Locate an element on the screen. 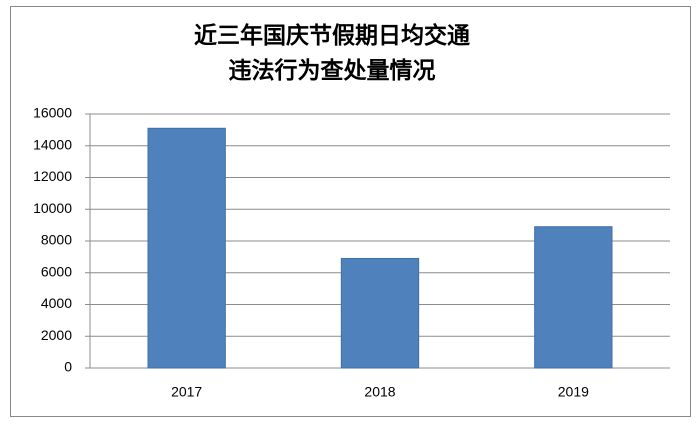 This screenshot has width=700, height=424. y-tick-label: 8000 is located at coordinates (56, 240).